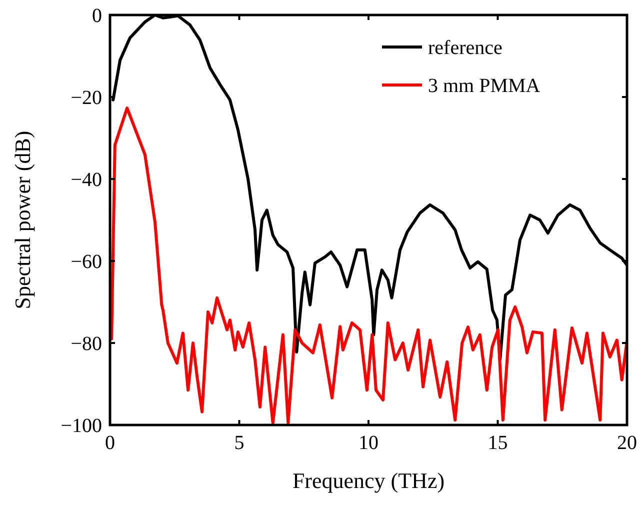 The image size is (643, 508). What do you see at coordinates (465, 48) in the screenshot?
I see `legend-label: reference` at bounding box center [465, 48].